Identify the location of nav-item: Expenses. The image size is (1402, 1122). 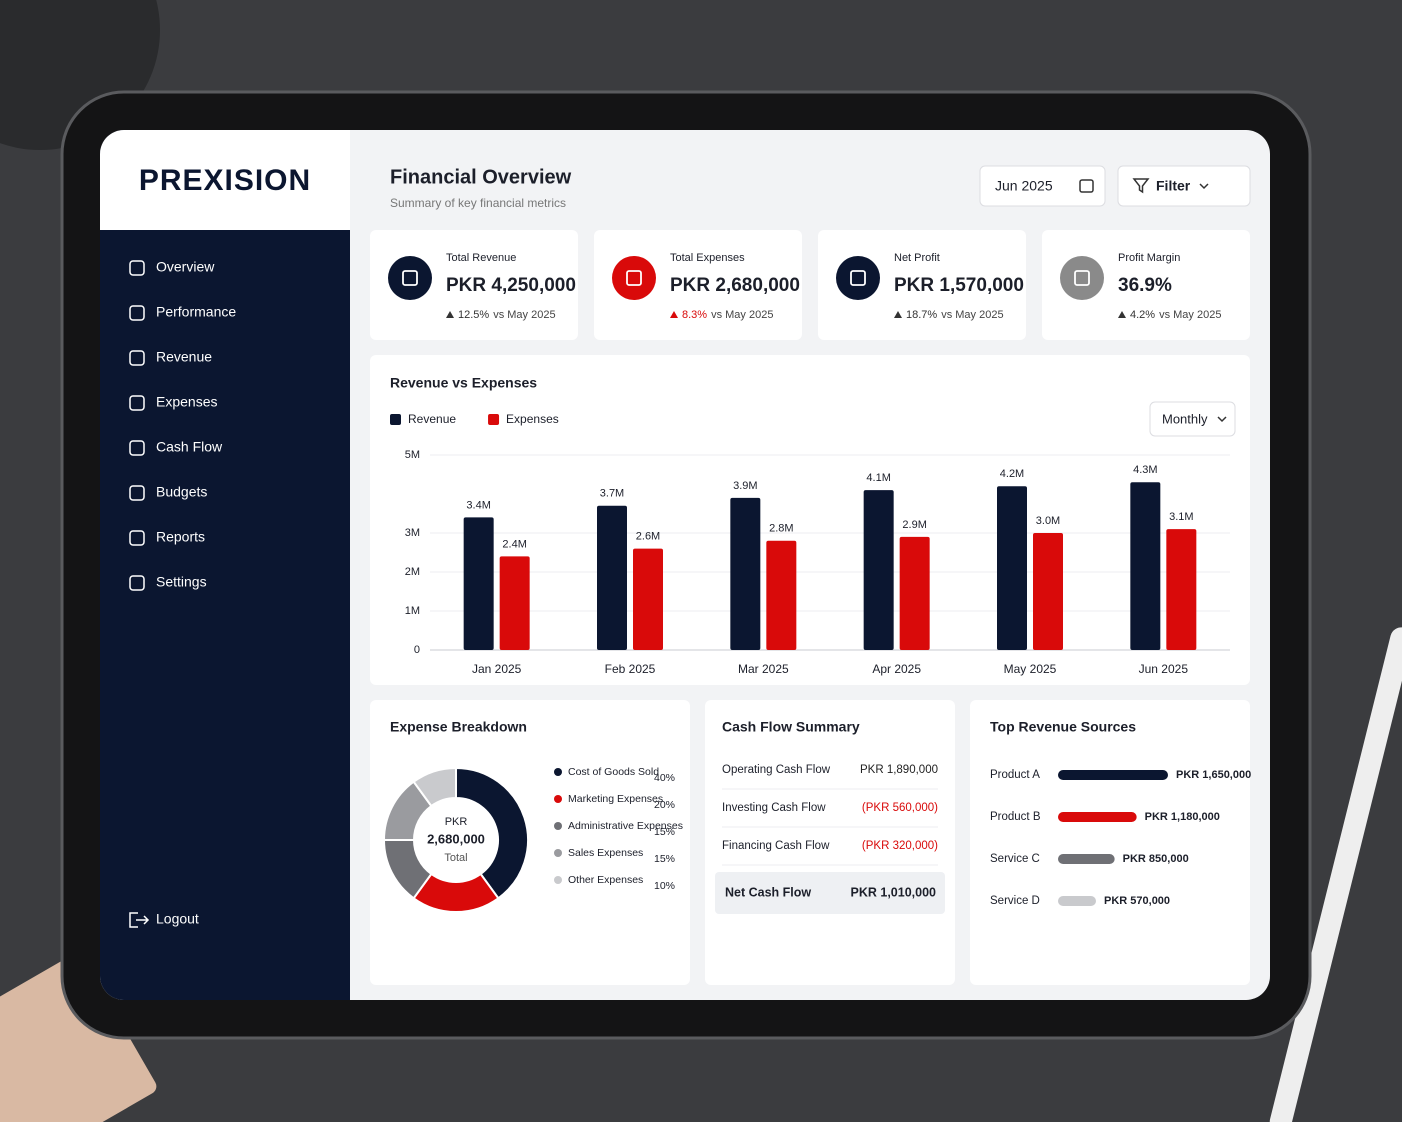
(186, 402).